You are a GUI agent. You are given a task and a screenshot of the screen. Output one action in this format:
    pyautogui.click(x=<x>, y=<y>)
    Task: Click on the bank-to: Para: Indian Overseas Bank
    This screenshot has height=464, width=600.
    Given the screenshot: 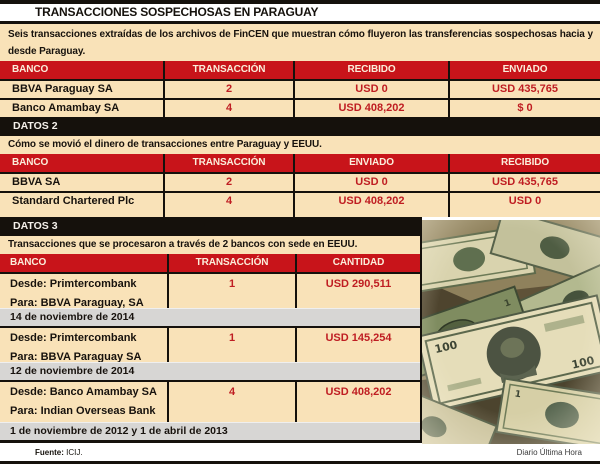 What is the action you would take?
    pyautogui.click(x=83, y=411)
    